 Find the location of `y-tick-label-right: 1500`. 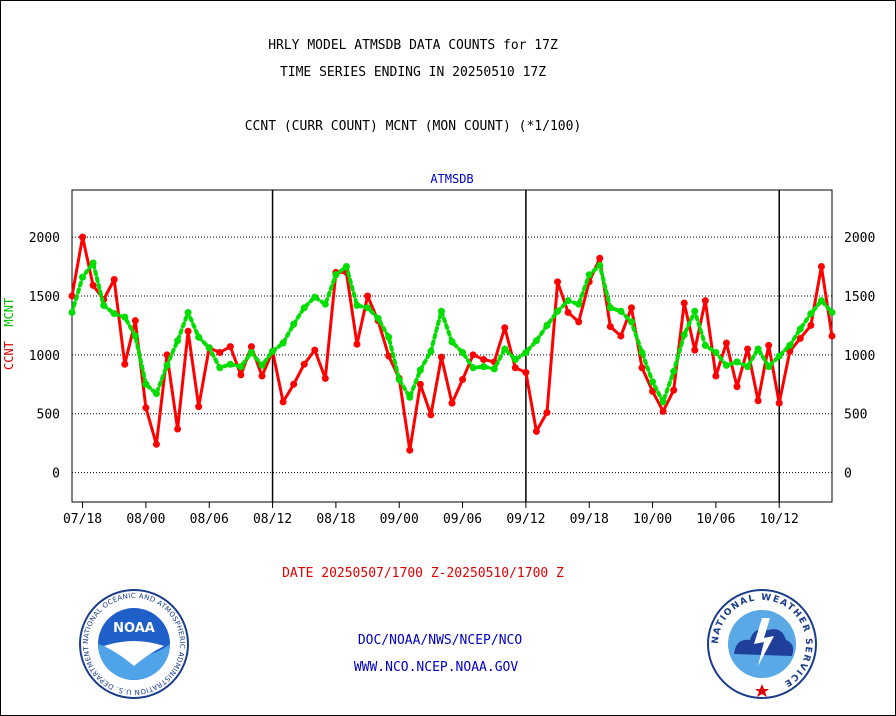

y-tick-label-right: 1500 is located at coordinates (859, 297).